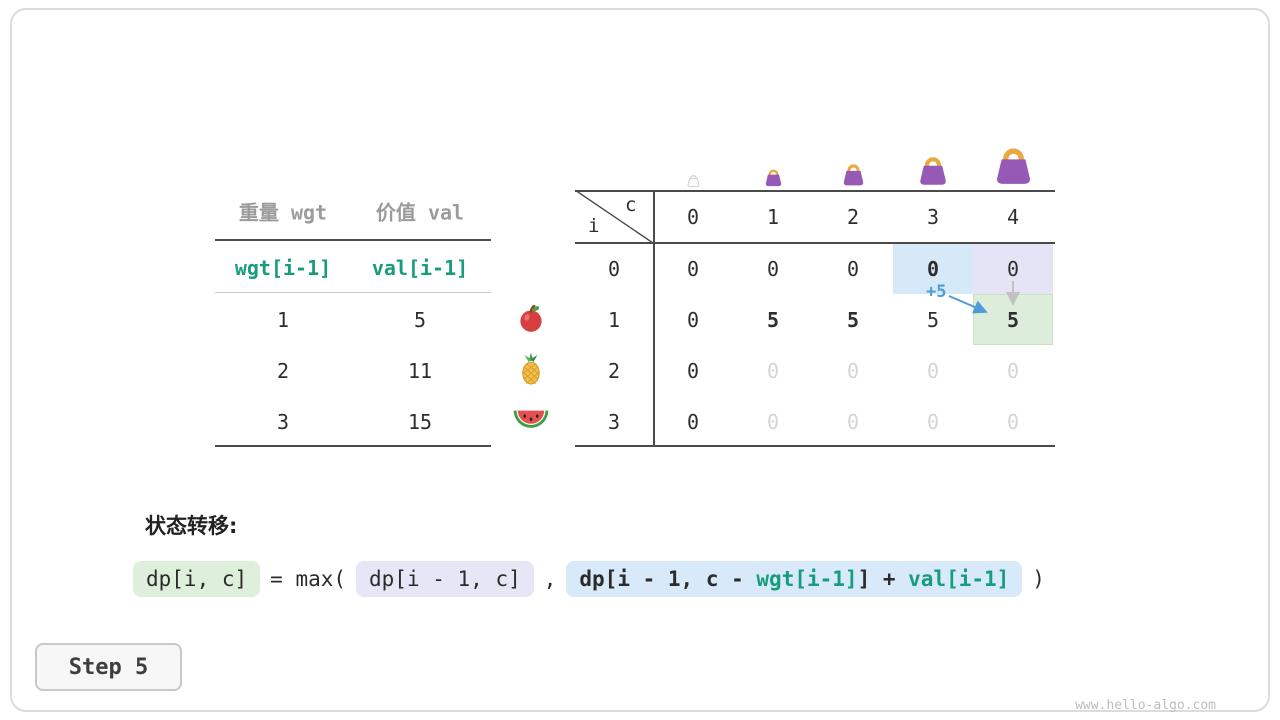 This screenshot has width=1280, height=720. Describe the element at coordinates (420, 371) in the screenshot. I see `item-value: 11` at that location.